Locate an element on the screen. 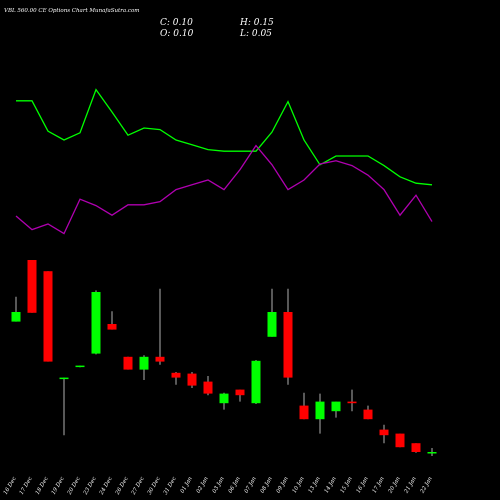 The height and width of the screenshot is (500, 500). open-label: O: 0.10 is located at coordinates (177, 34).